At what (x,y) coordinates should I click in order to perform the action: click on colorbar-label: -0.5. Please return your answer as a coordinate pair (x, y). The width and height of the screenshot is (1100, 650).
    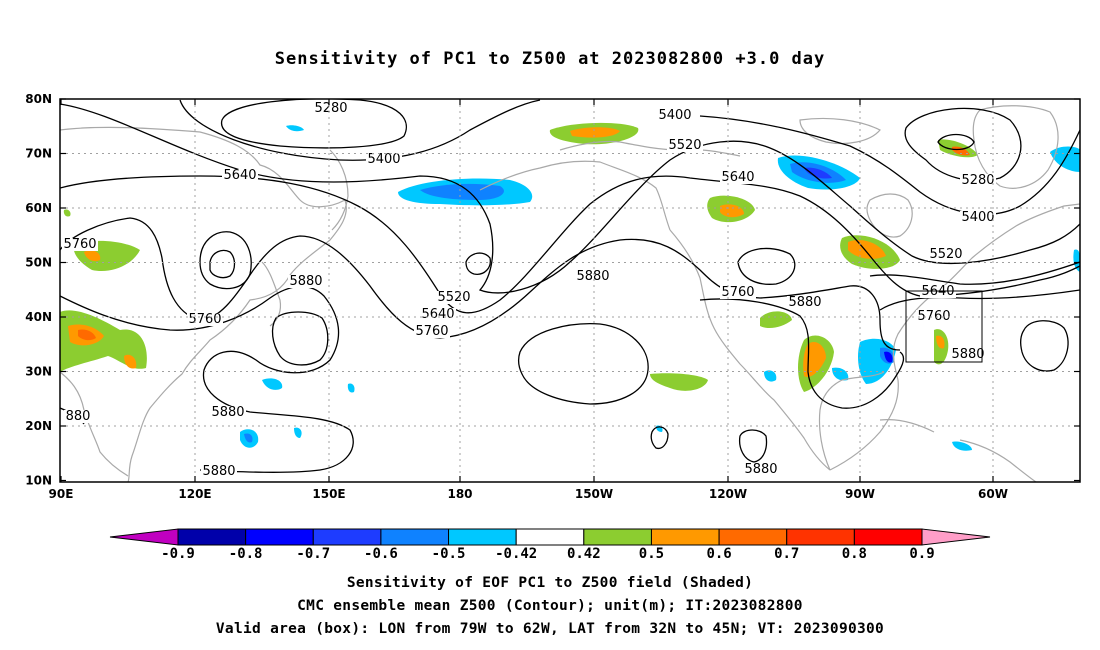
    Looking at the image, I should click on (449, 554).